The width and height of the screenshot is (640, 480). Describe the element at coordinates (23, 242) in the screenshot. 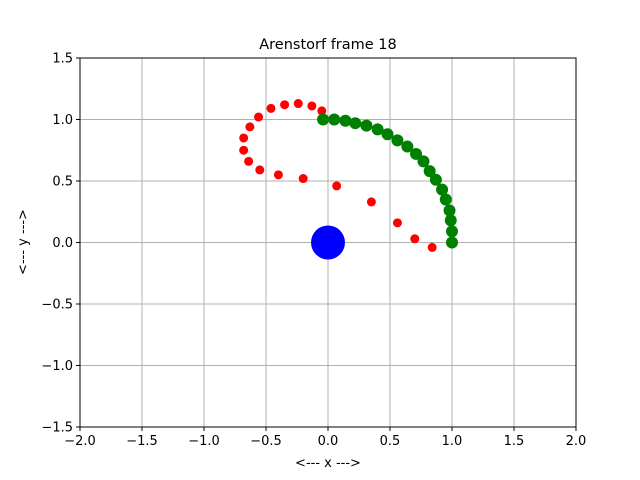

I see `y-axis-label: <--- y --->` at that location.